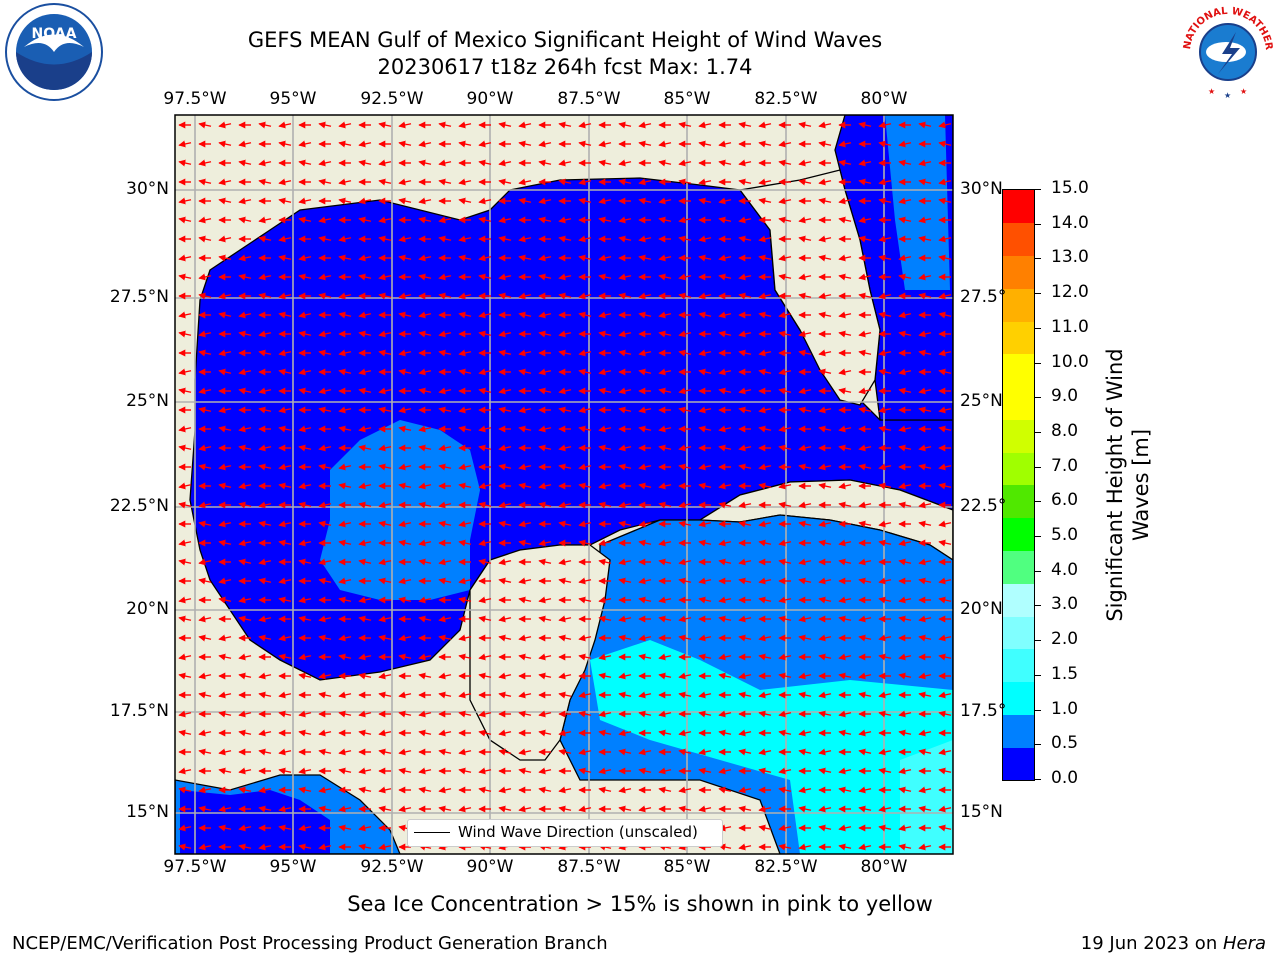  I want to click on lon-label-top: 90°W, so click(490, 99).